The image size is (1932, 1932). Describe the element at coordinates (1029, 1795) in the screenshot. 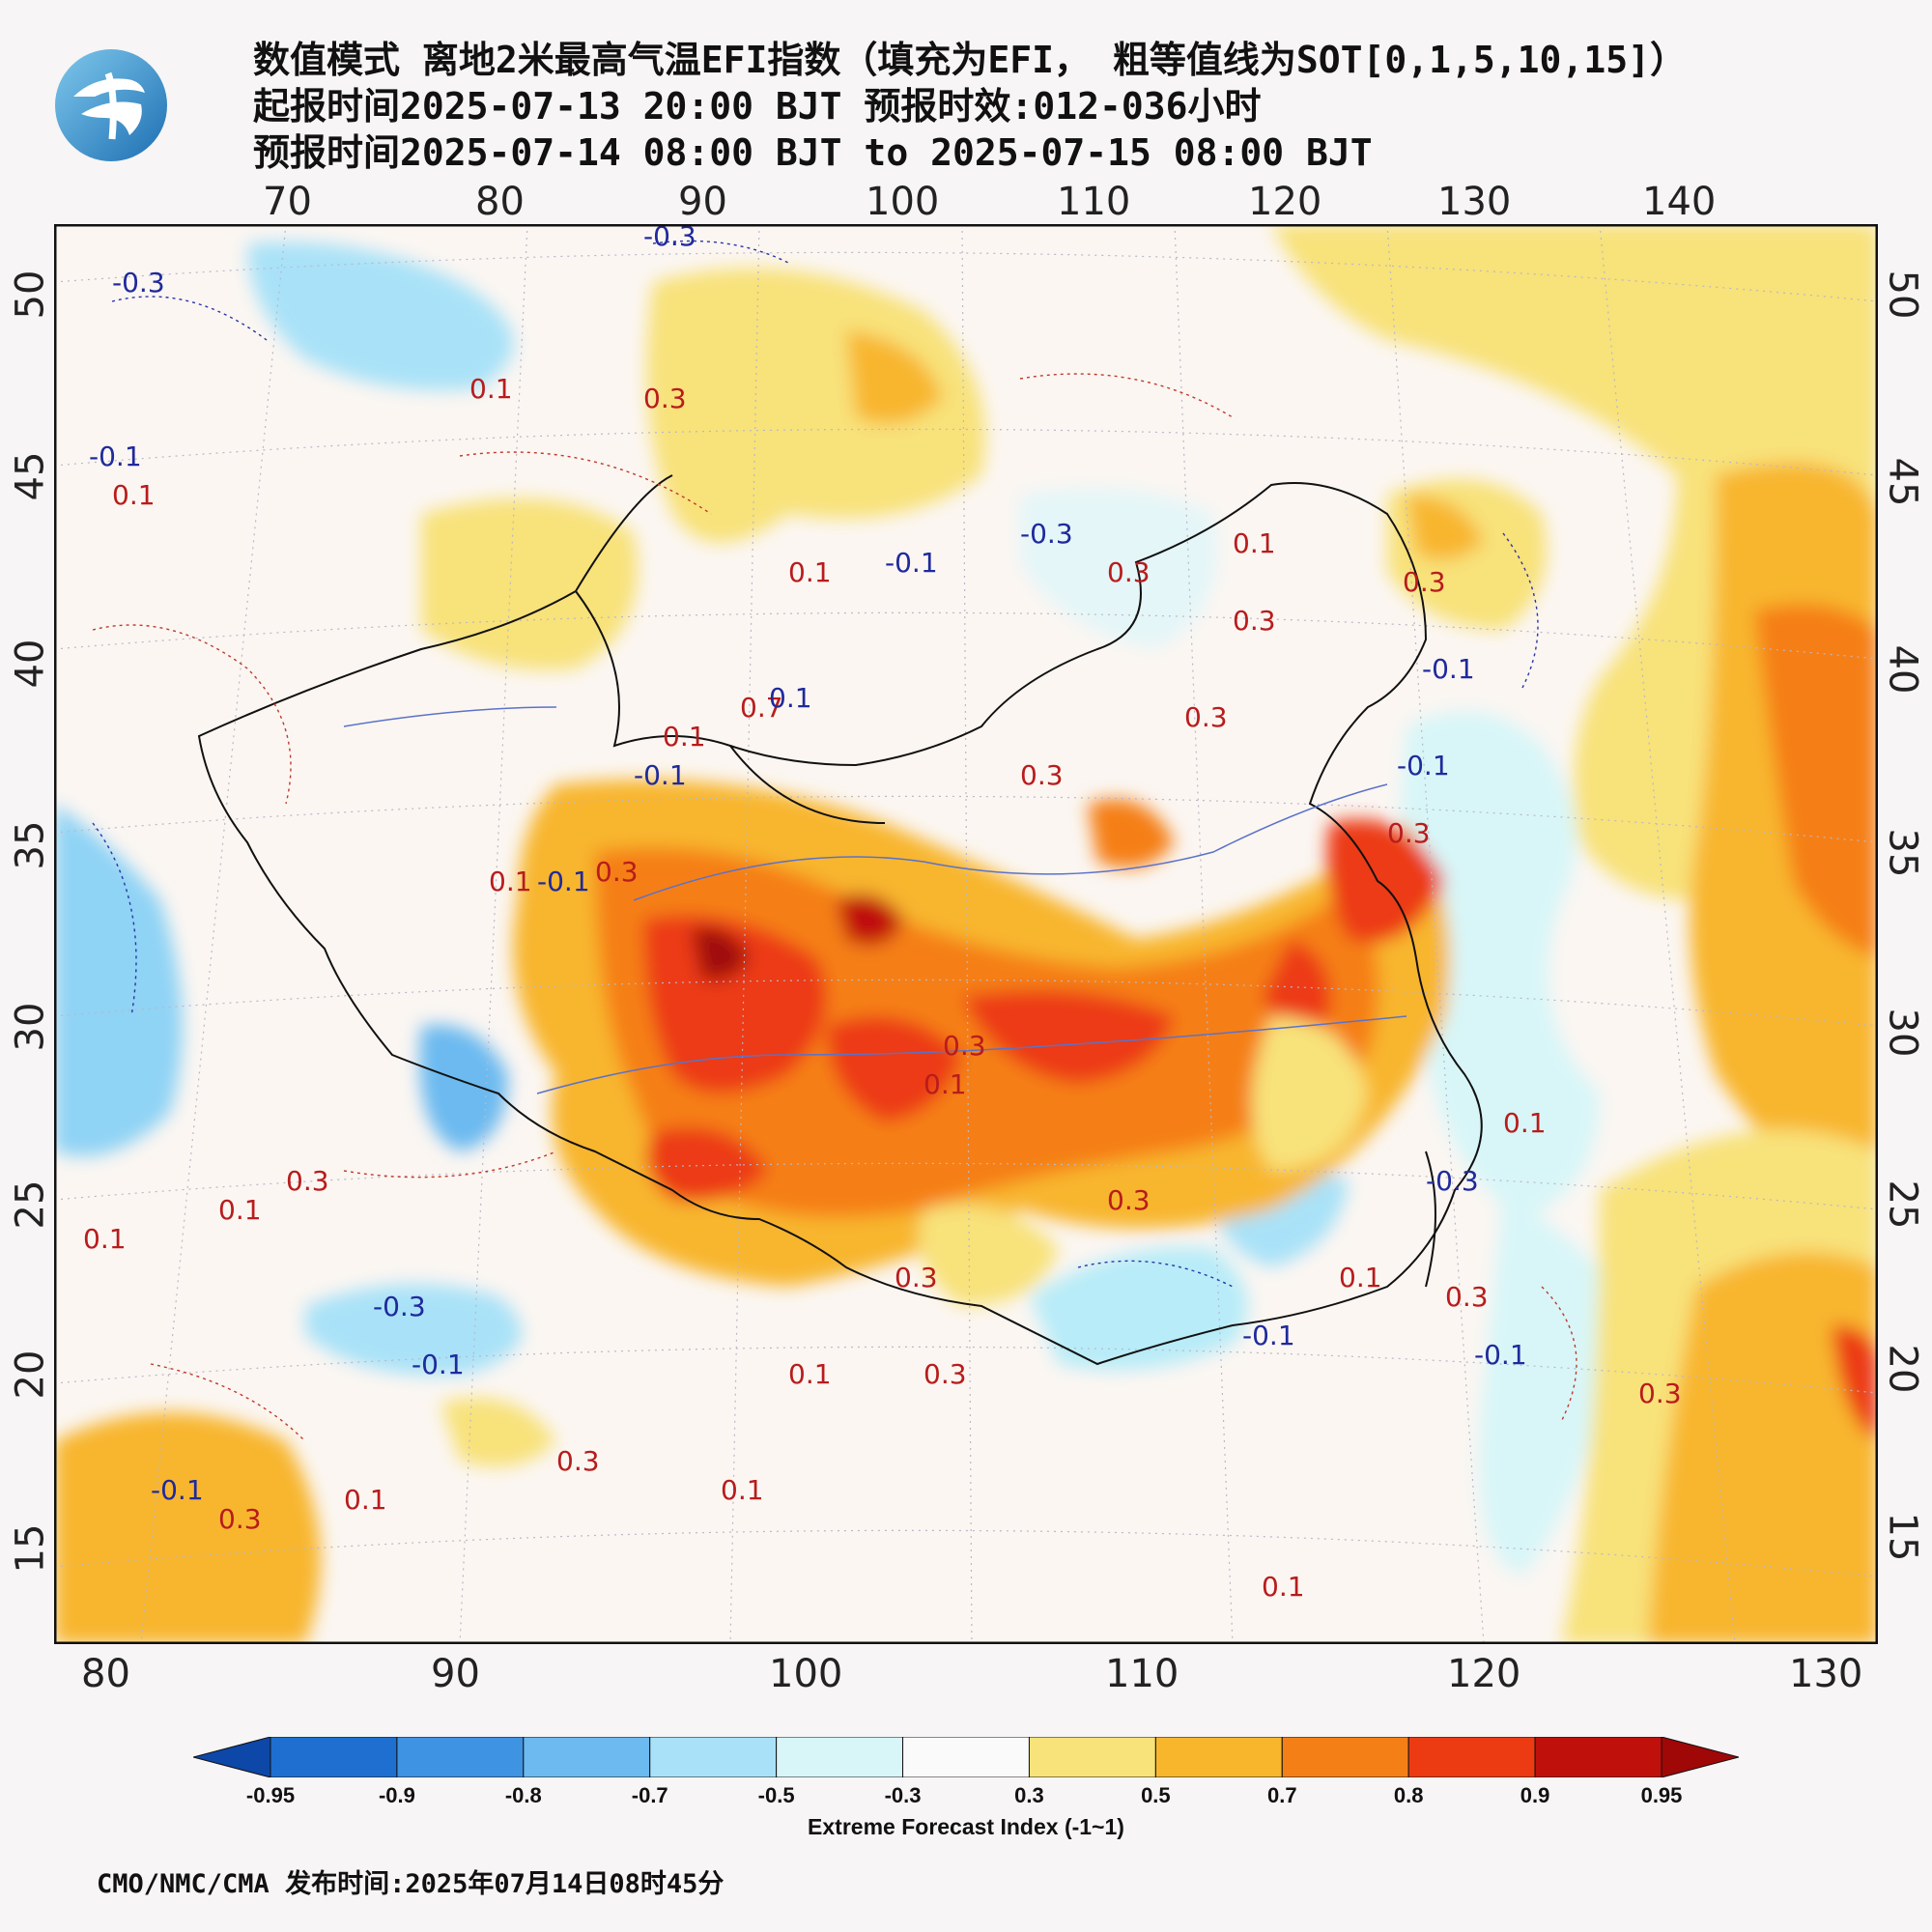

I see `colorbar-tick-label: 0.3` at that location.